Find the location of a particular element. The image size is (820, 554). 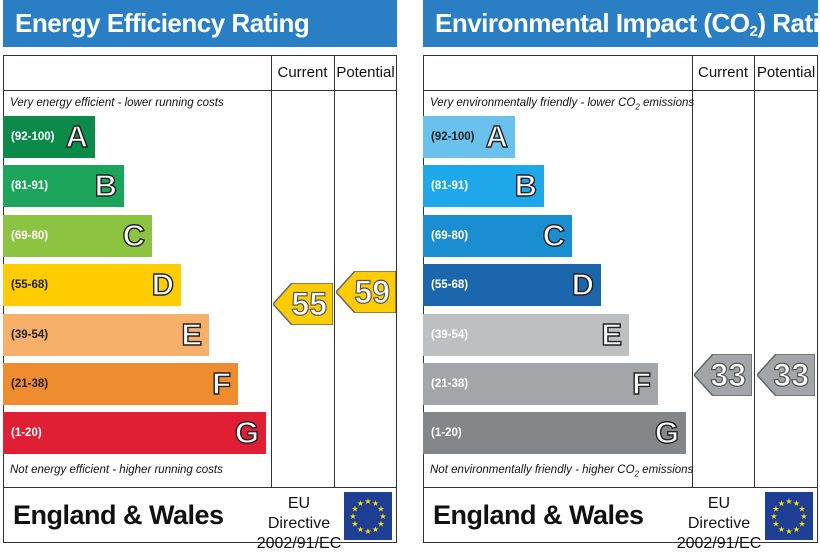

energy-directive: EU Directive 2002/91/EC is located at coordinates (299, 524).